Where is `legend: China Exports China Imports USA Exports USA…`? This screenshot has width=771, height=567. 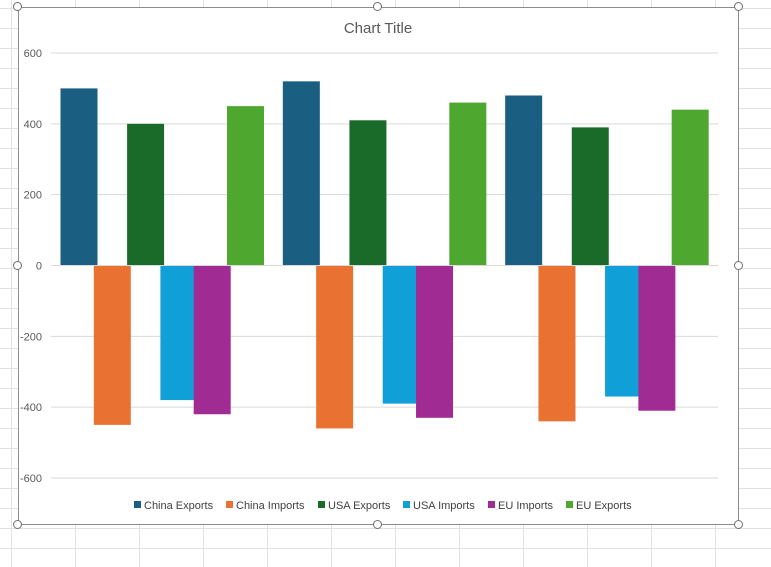
legend: China Exports China Imports USA Exports USA… is located at coordinates (383, 506).